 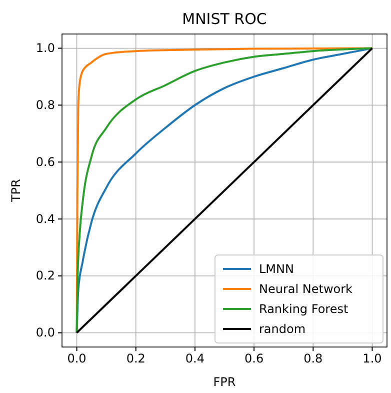 I want to click on x-tick-label: 1.0, so click(x=372, y=359).